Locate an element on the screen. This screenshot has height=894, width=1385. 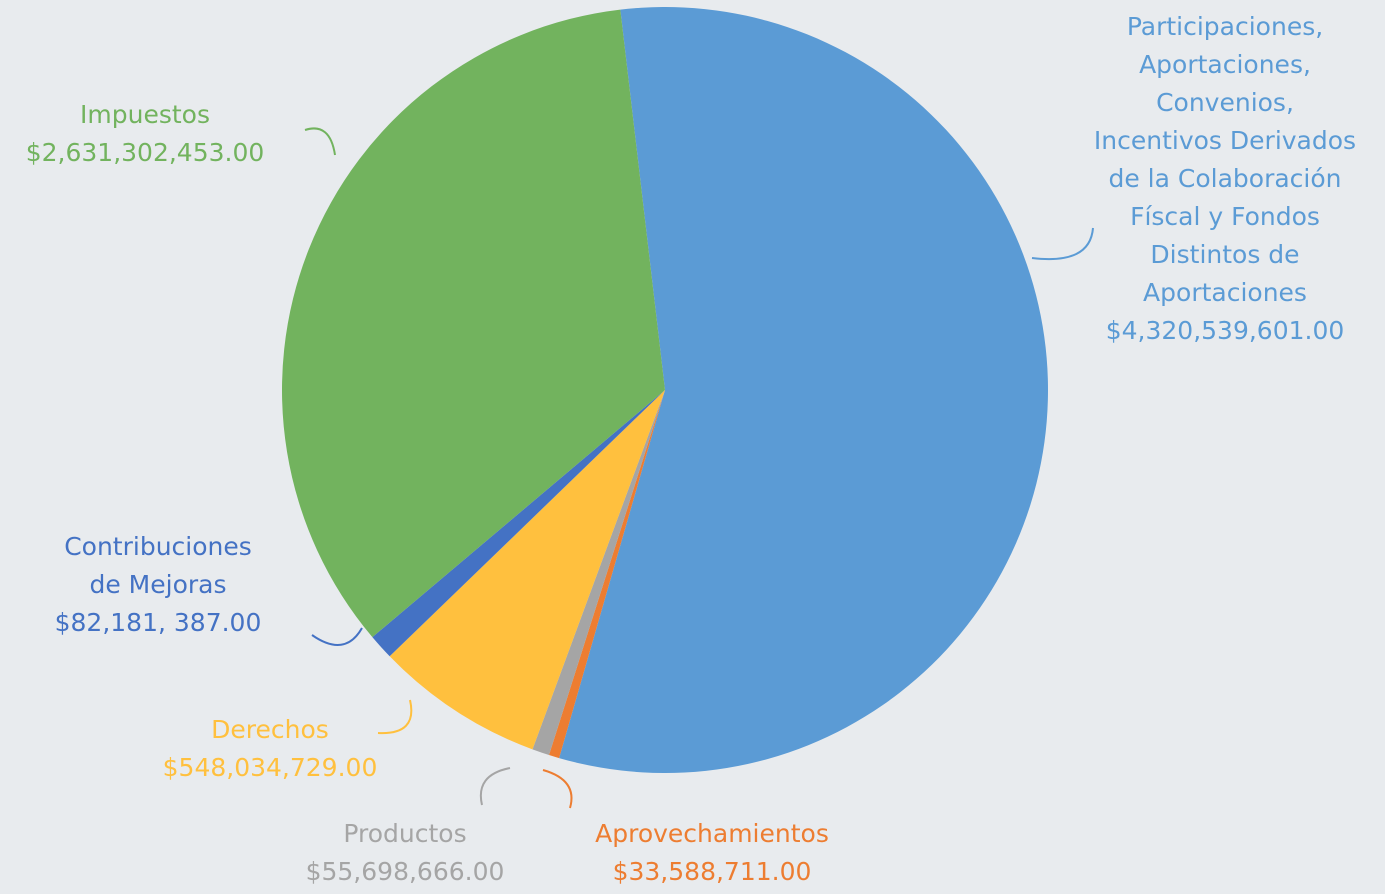
slice-label: de la Colaboración is located at coordinates (1224, 178).